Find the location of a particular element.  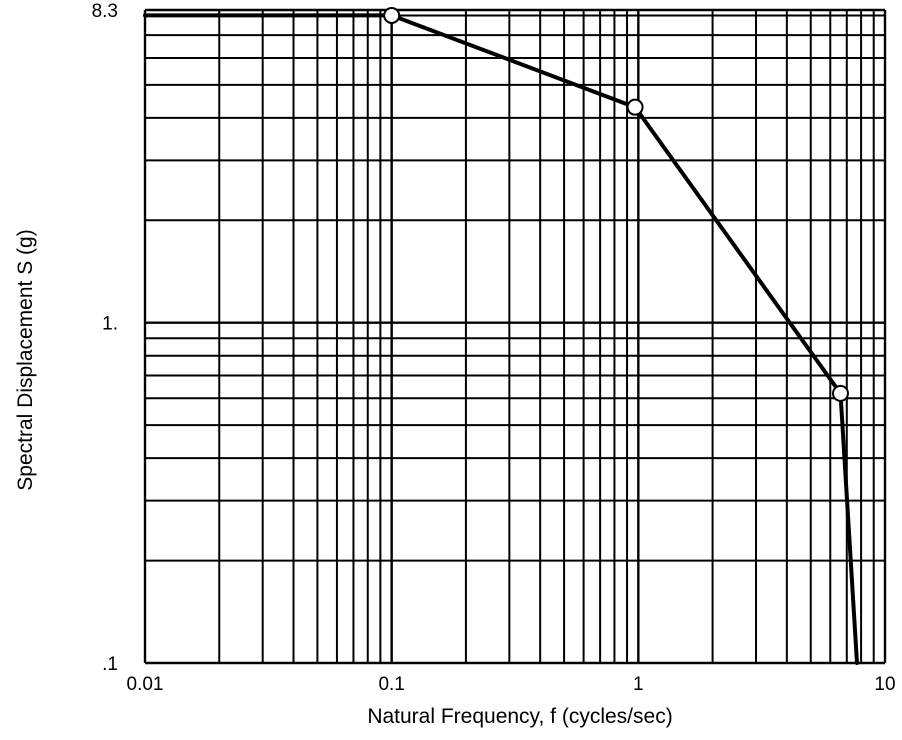

y-tick-label: 1. is located at coordinates (110, 324).